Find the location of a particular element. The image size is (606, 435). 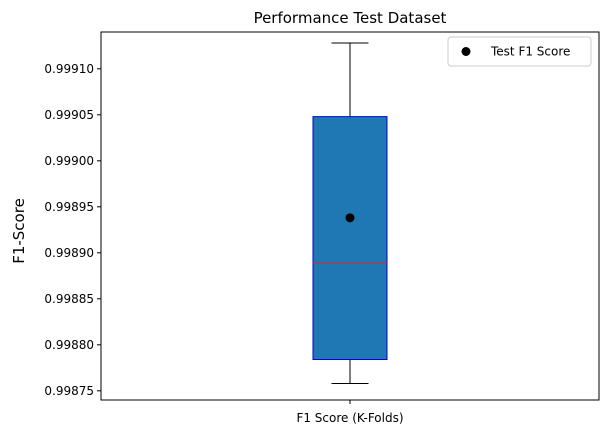

y-tick-label-3: 0.99890 is located at coordinates (69, 253).